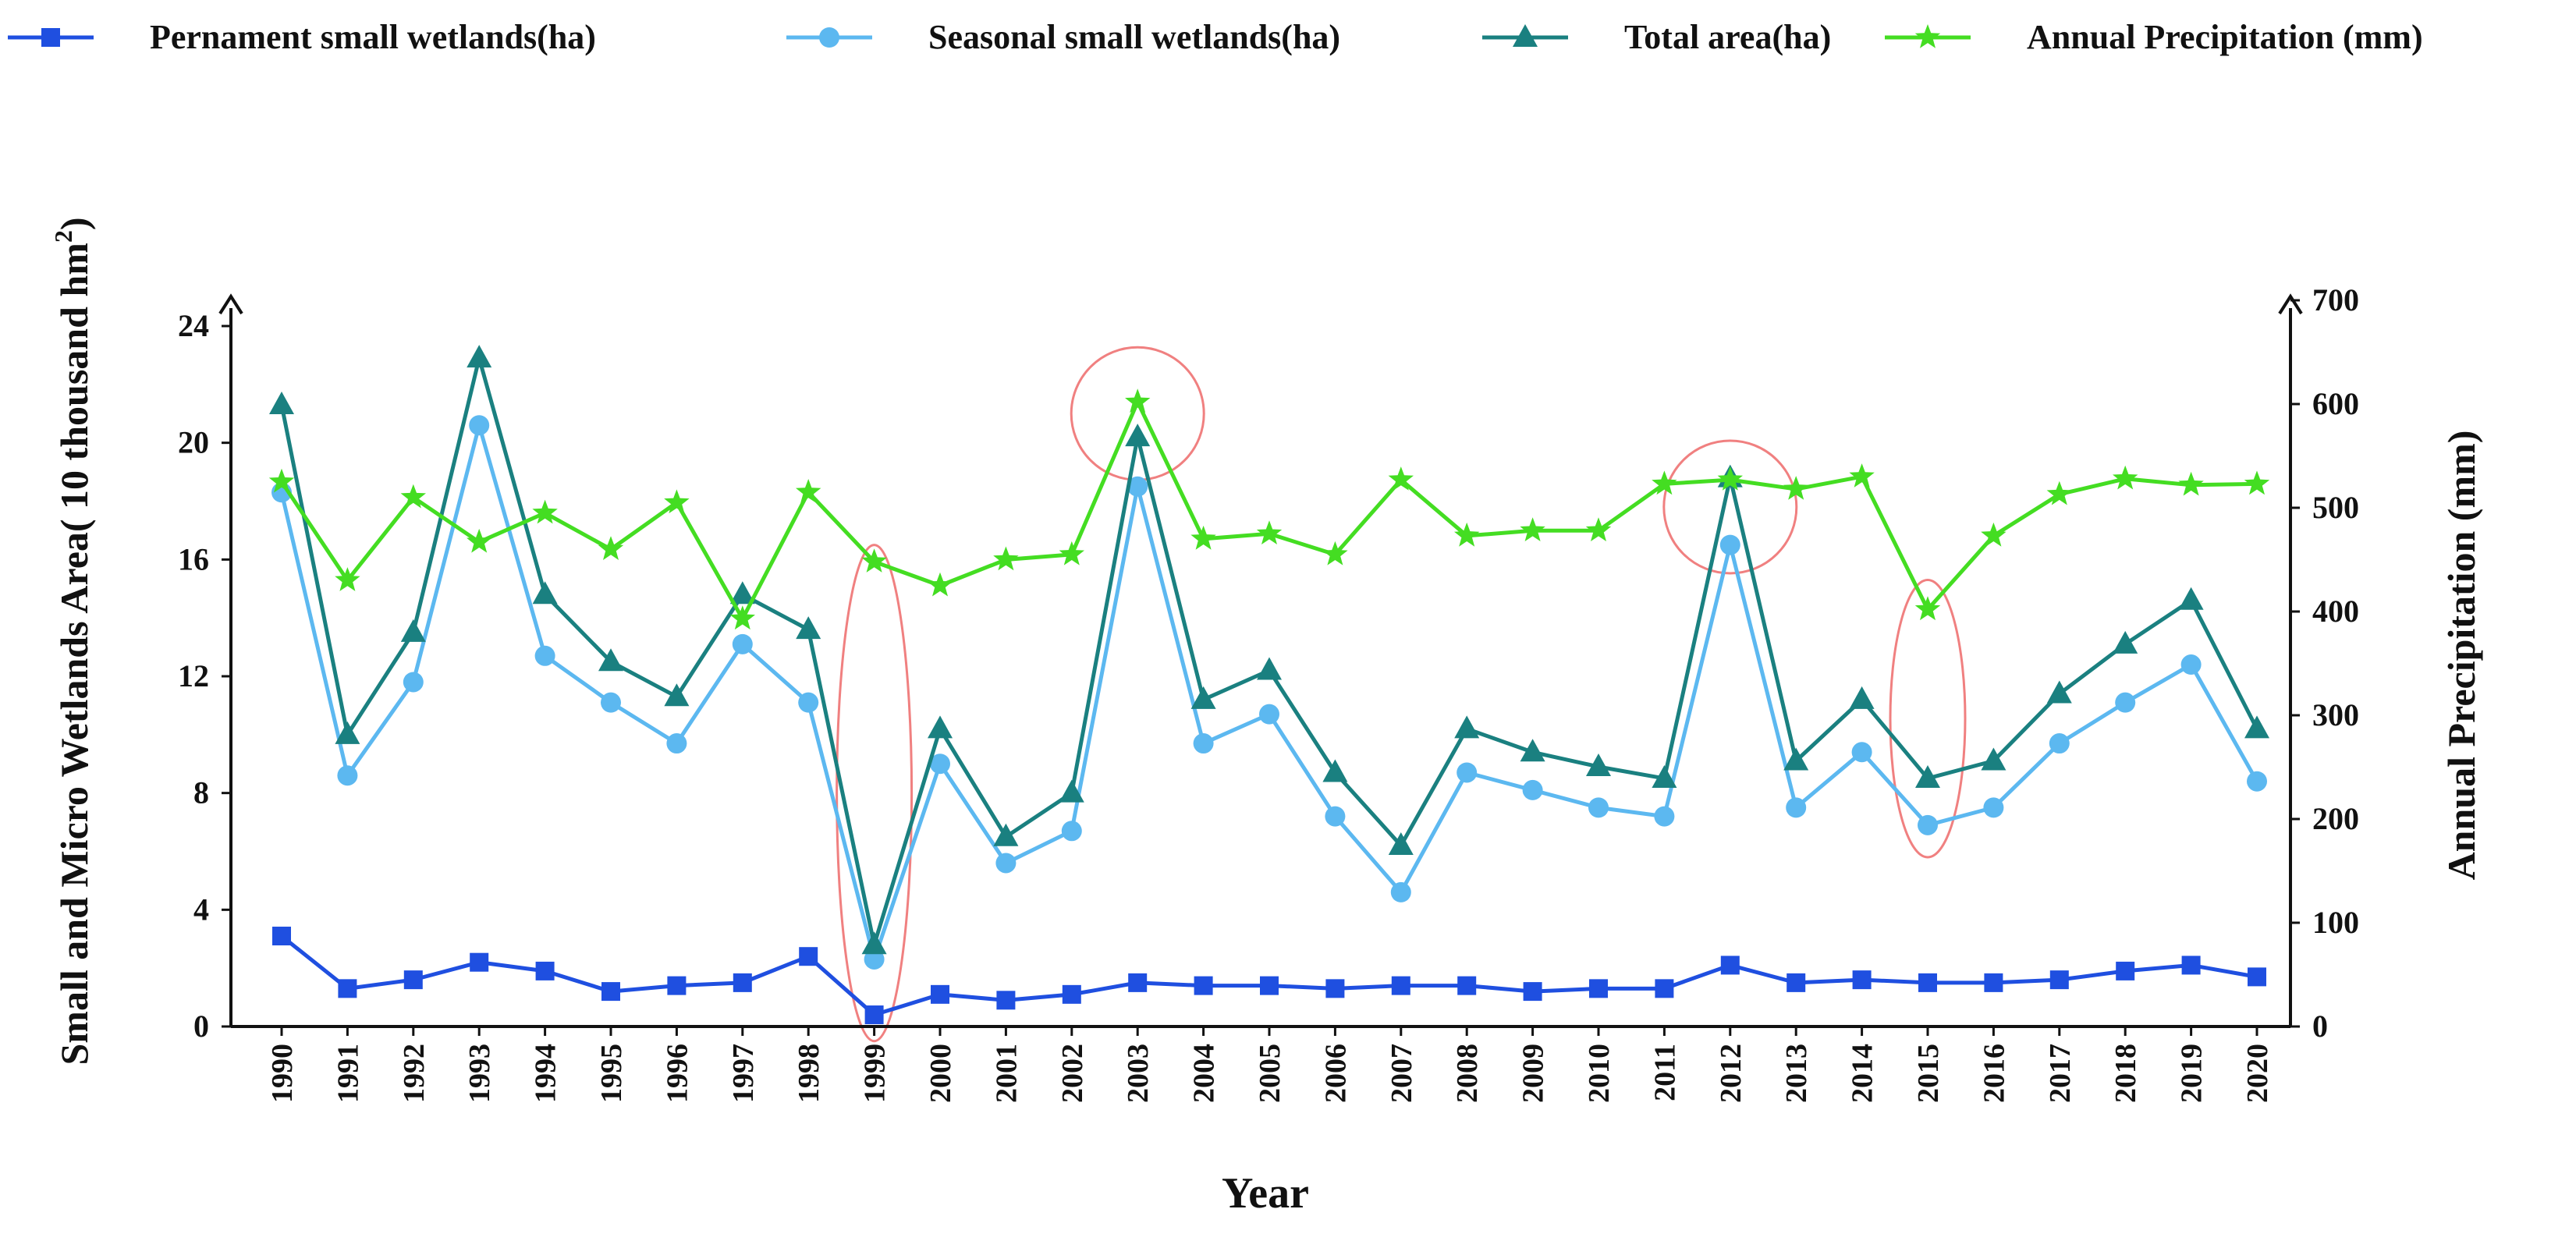  I want to click on x-tick-label: 2018, so click(2125, 1073).